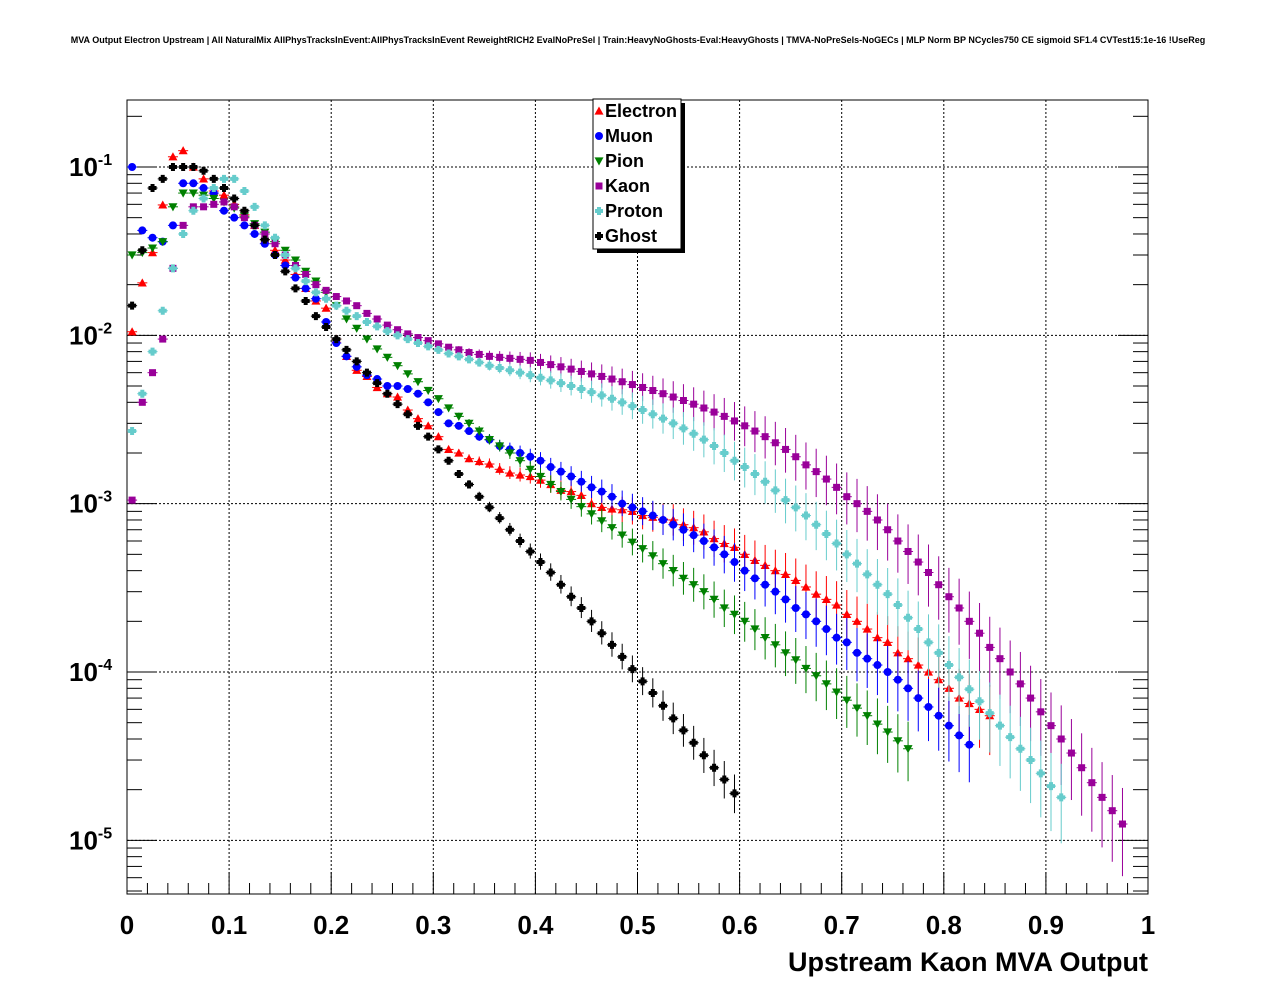  I want to click on y-tick-exponent: -4, so click(105, 665).